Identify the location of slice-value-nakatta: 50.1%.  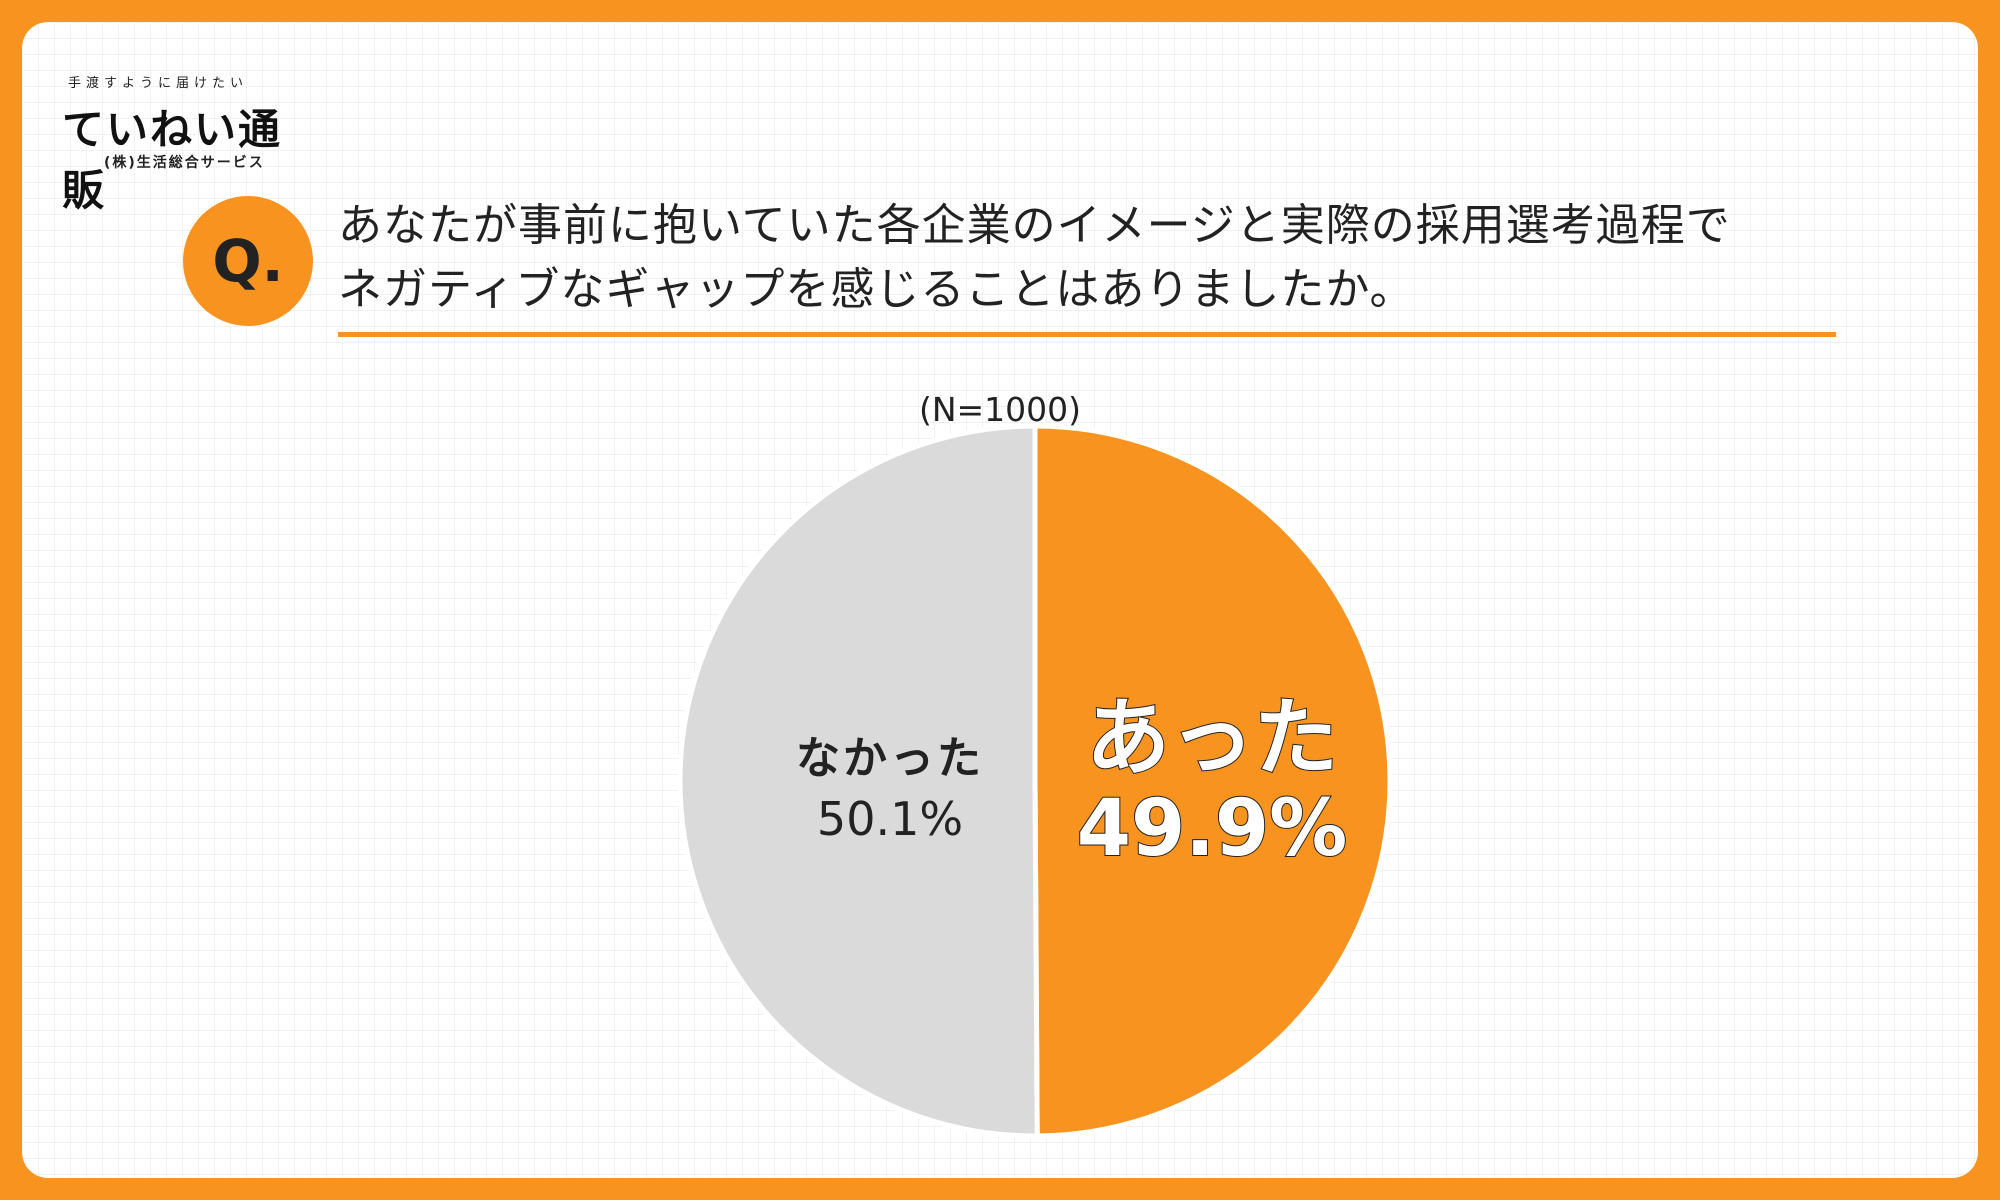
(890, 819).